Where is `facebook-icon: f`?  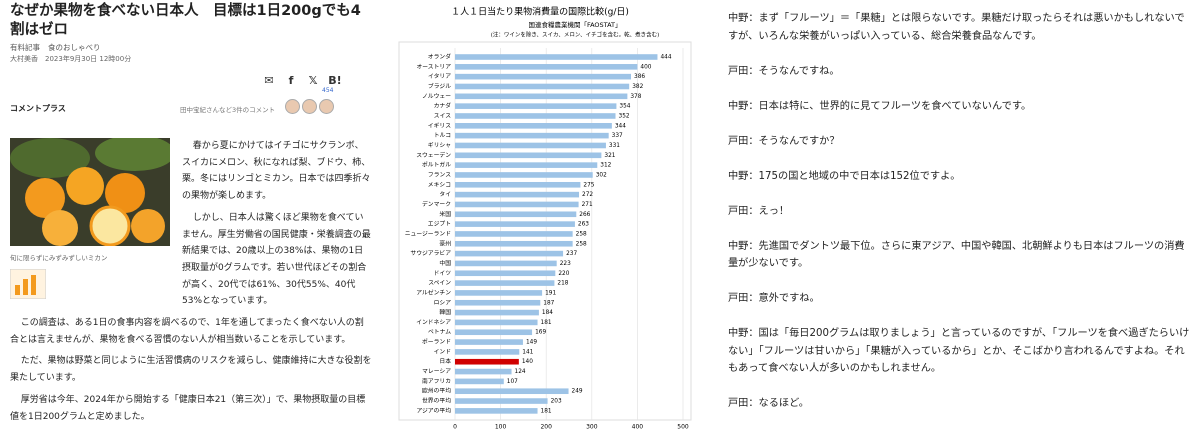
facebook-icon: f is located at coordinates (291, 80).